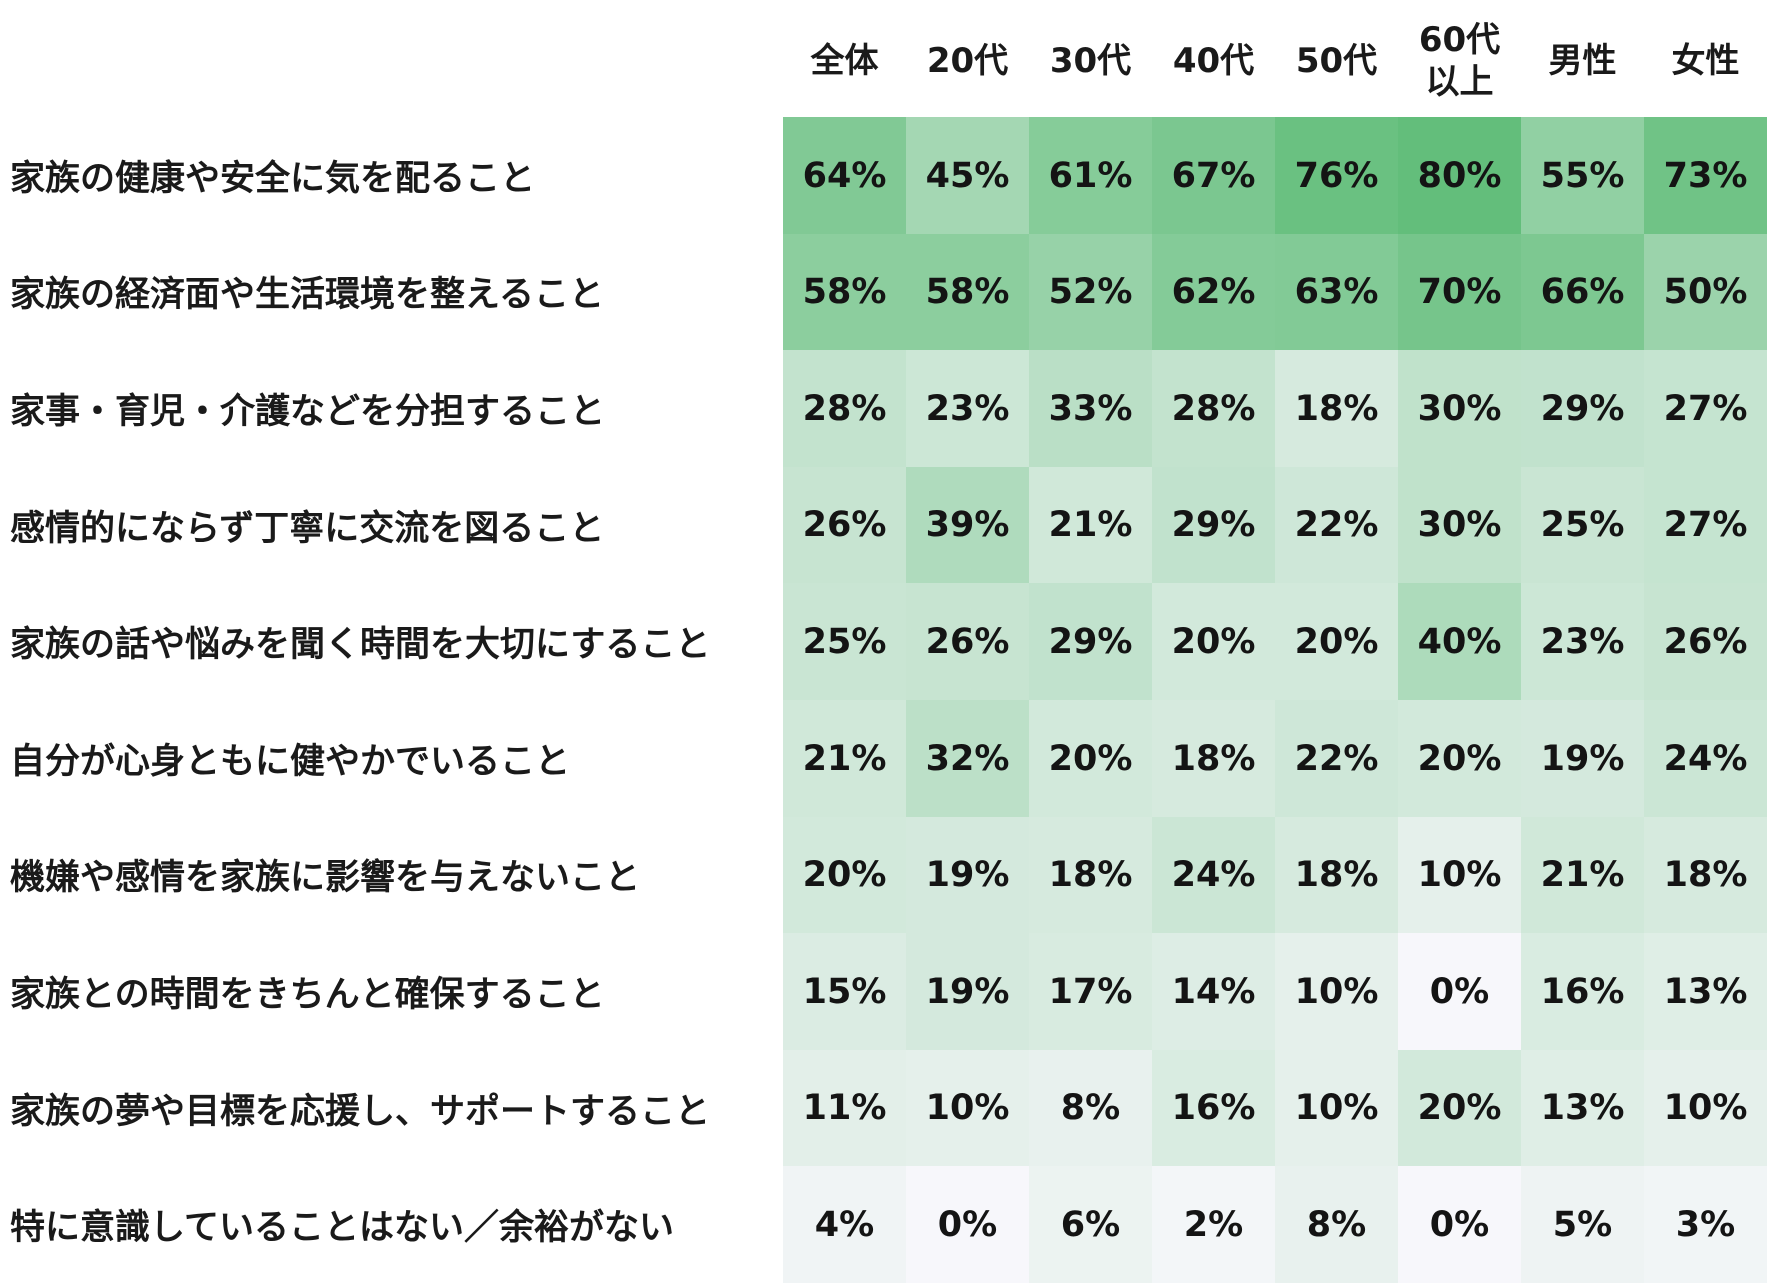  I want to click on heatmap-cell: 40%, so click(1459, 642).